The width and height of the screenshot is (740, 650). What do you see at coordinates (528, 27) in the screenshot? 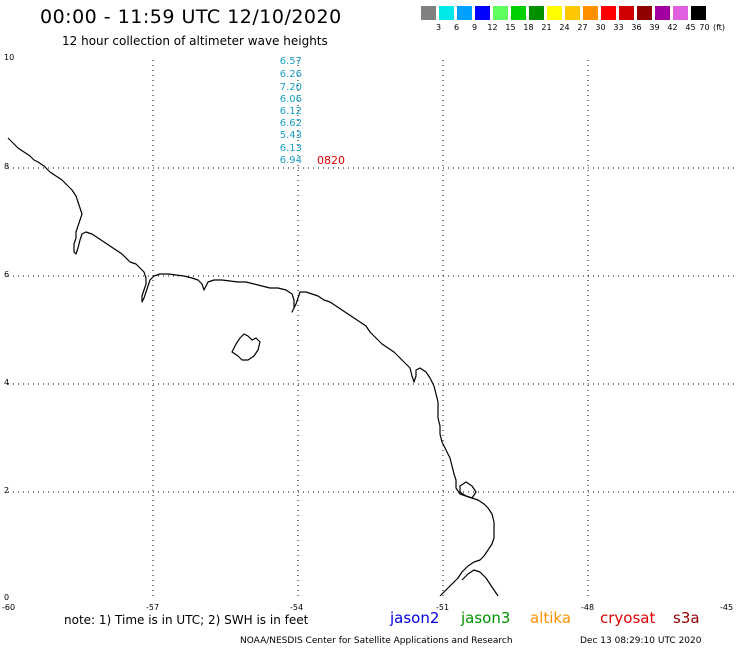
I see `legend-label: 18` at bounding box center [528, 27].